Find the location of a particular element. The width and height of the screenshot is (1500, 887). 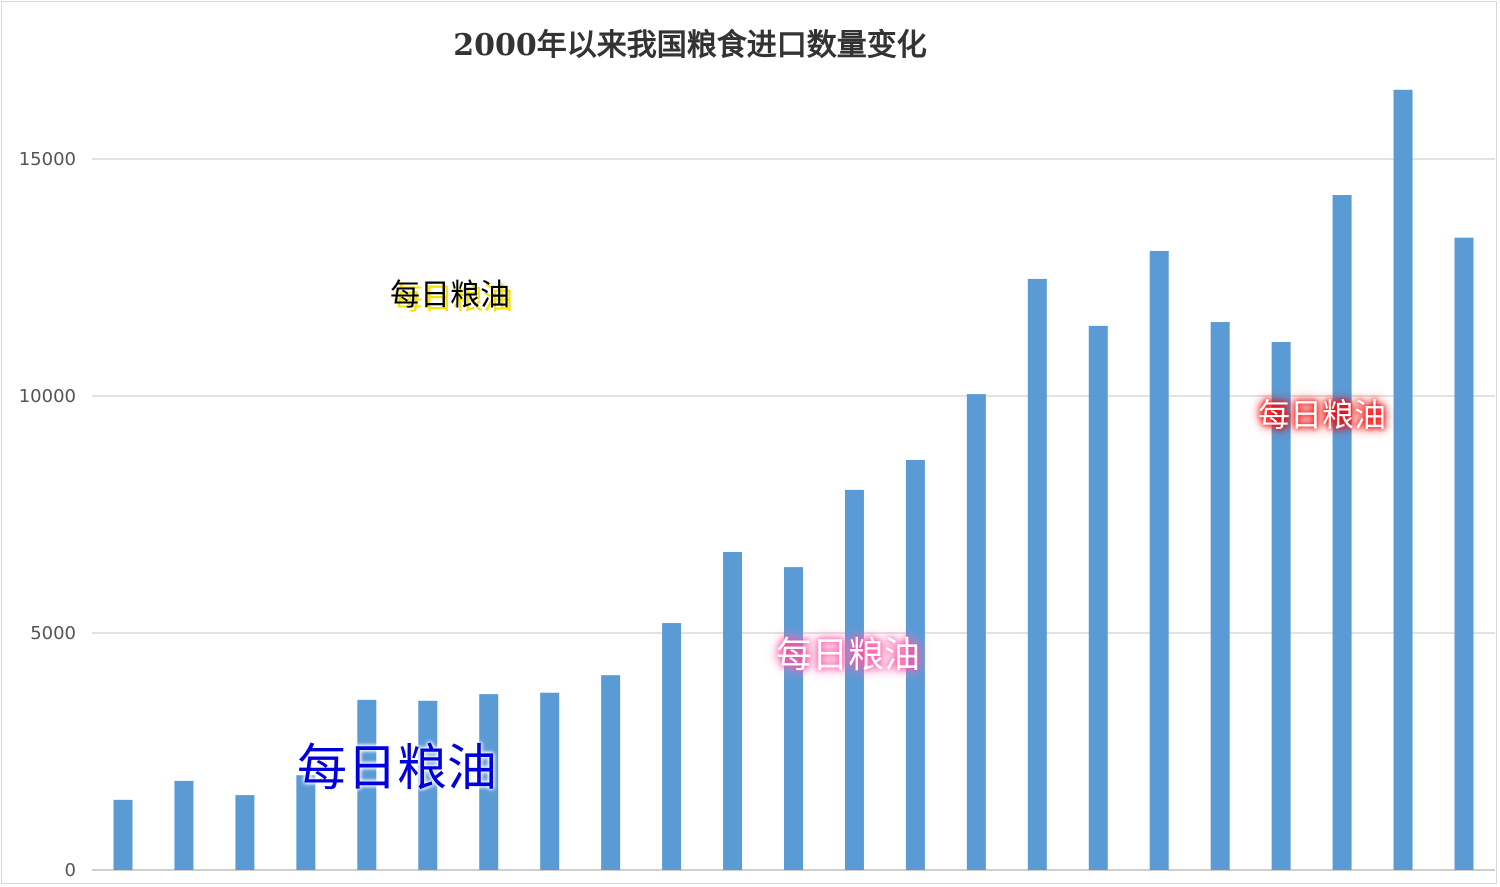

y-tick-label: 10000 is located at coordinates (47, 396).